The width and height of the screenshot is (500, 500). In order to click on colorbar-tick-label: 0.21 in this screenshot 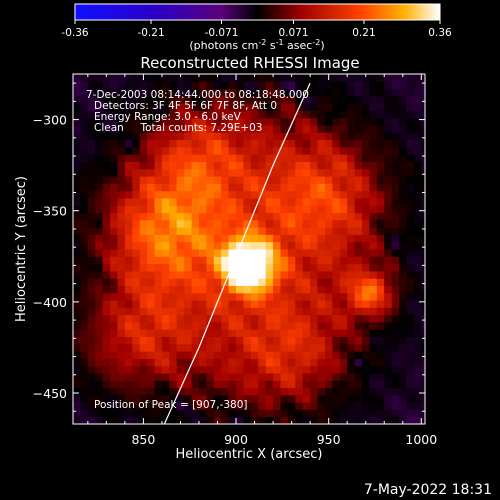, I will do `click(363, 33)`.